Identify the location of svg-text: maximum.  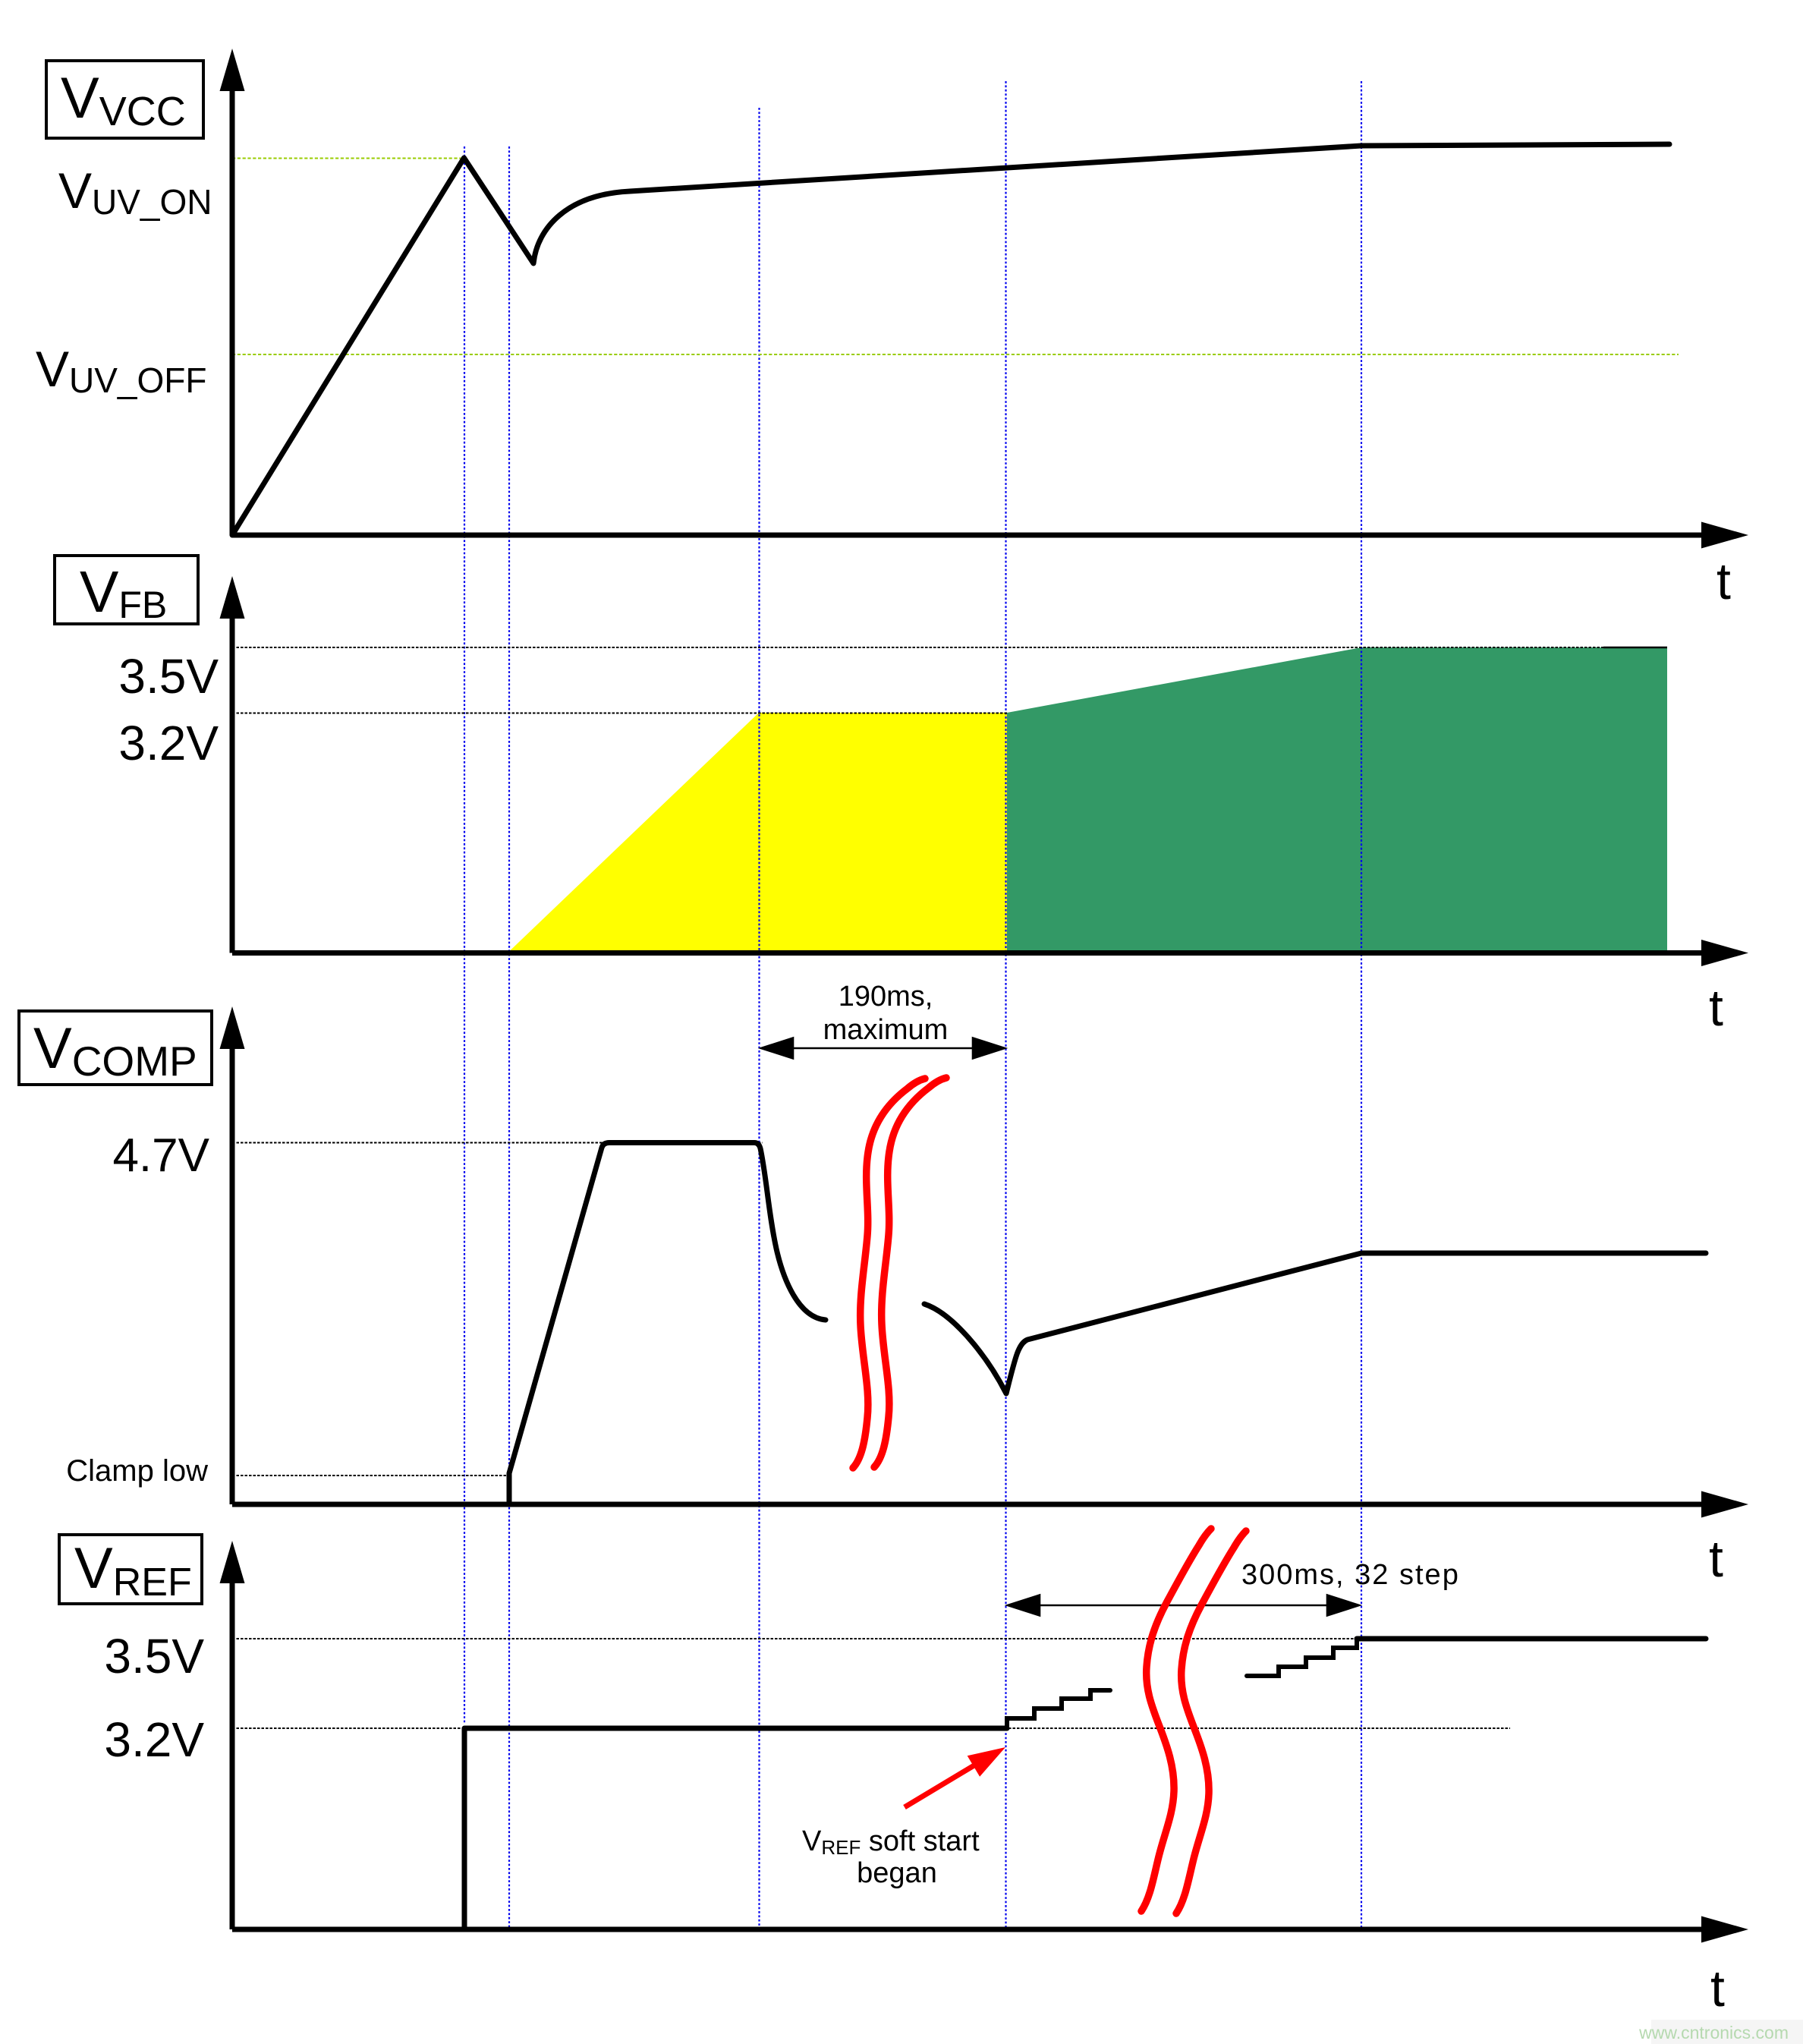
(886, 1030).